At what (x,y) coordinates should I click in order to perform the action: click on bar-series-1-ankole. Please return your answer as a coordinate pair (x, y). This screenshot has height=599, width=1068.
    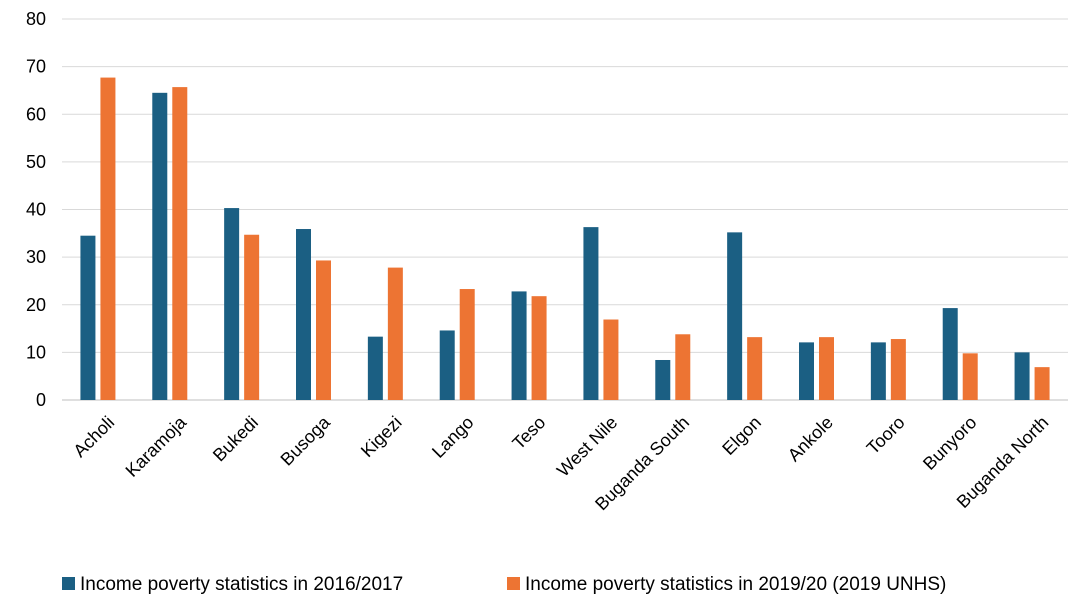
    Looking at the image, I should click on (806, 371).